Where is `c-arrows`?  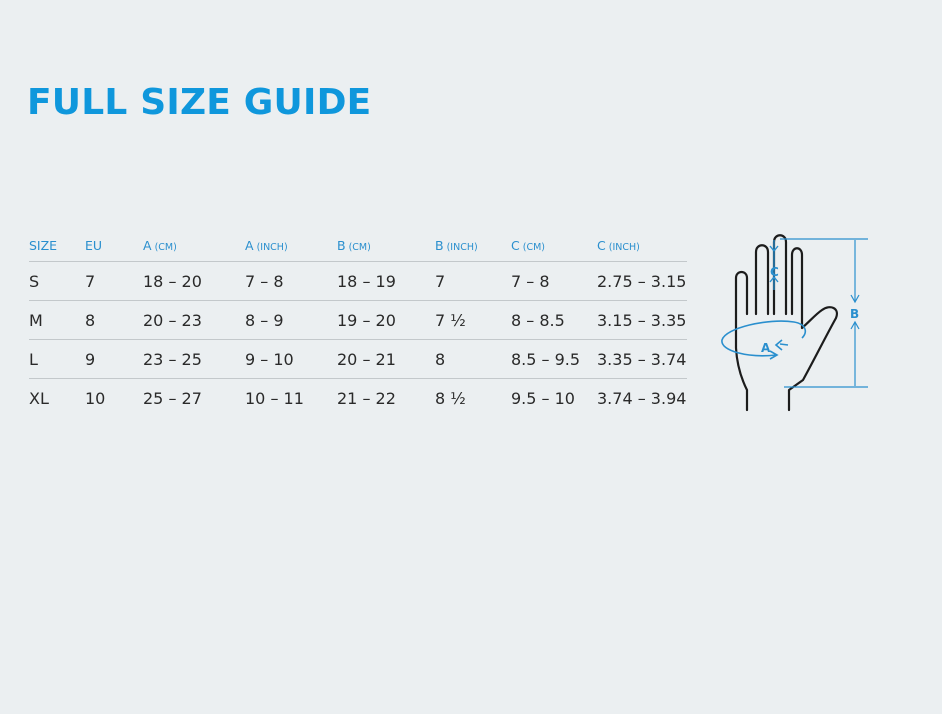
c-arrows is located at coordinates (774, 264).